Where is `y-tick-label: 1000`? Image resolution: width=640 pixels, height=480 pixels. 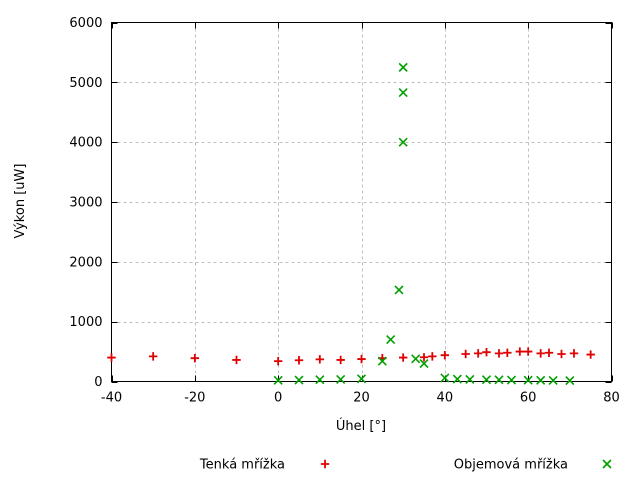
y-tick-label: 1000 is located at coordinates (85, 322).